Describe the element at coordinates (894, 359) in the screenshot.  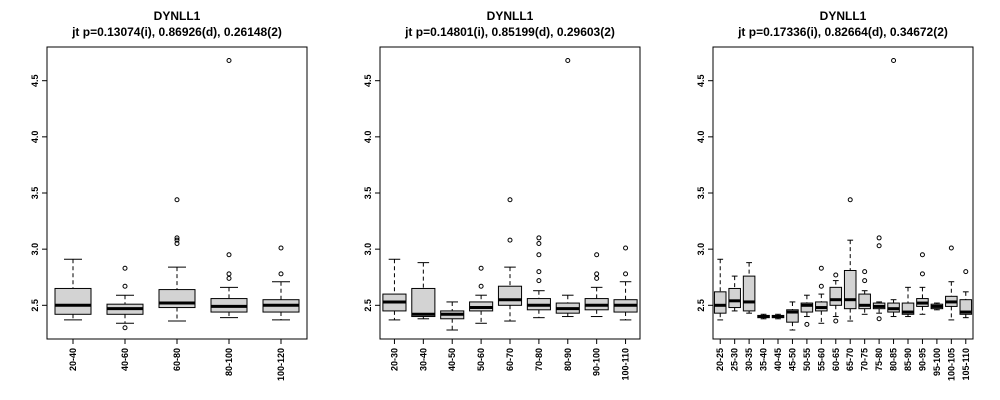
I see `x-tick-label: 80-85` at that location.